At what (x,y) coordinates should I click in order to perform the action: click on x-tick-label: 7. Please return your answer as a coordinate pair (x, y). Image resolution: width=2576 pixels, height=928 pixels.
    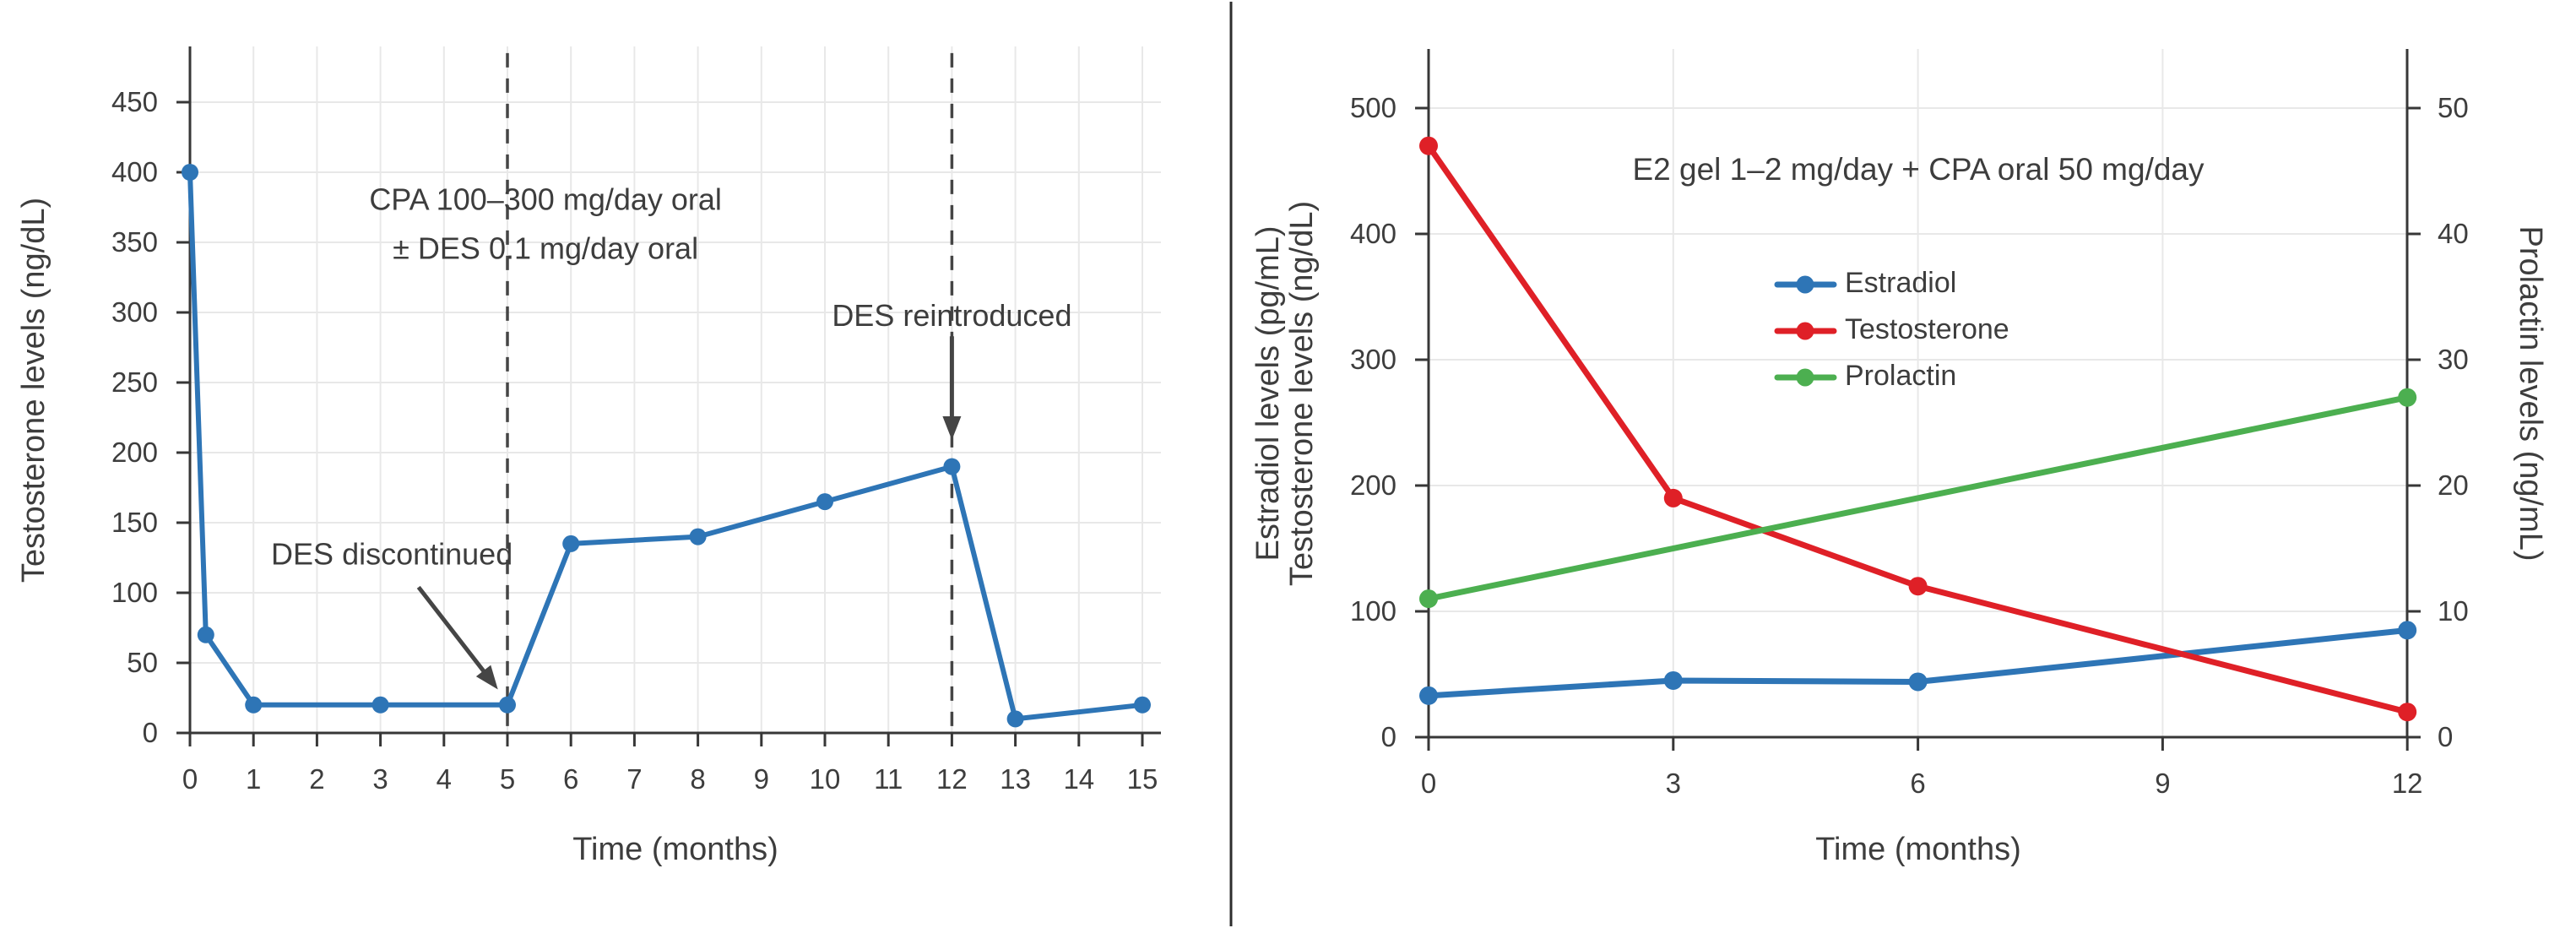
    Looking at the image, I should click on (634, 779).